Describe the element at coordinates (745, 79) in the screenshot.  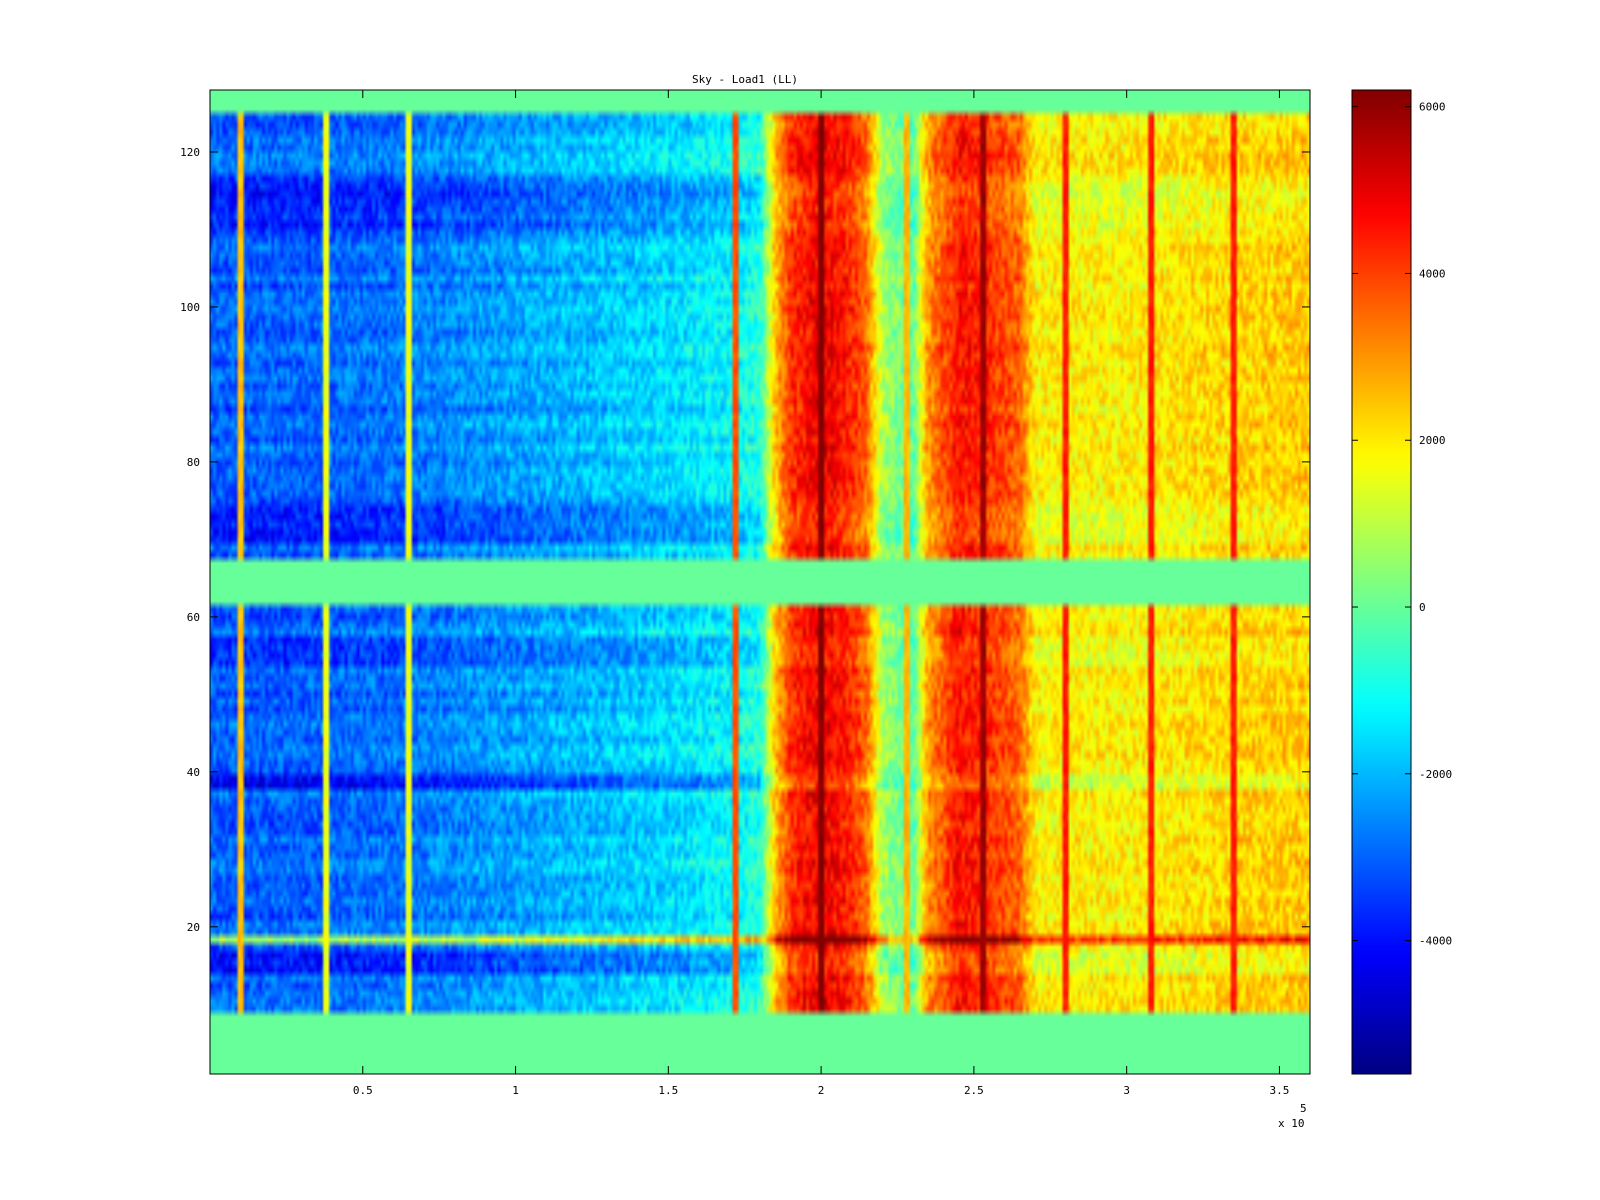
I see `chart-title: Sky - Load1 (LL)` at that location.